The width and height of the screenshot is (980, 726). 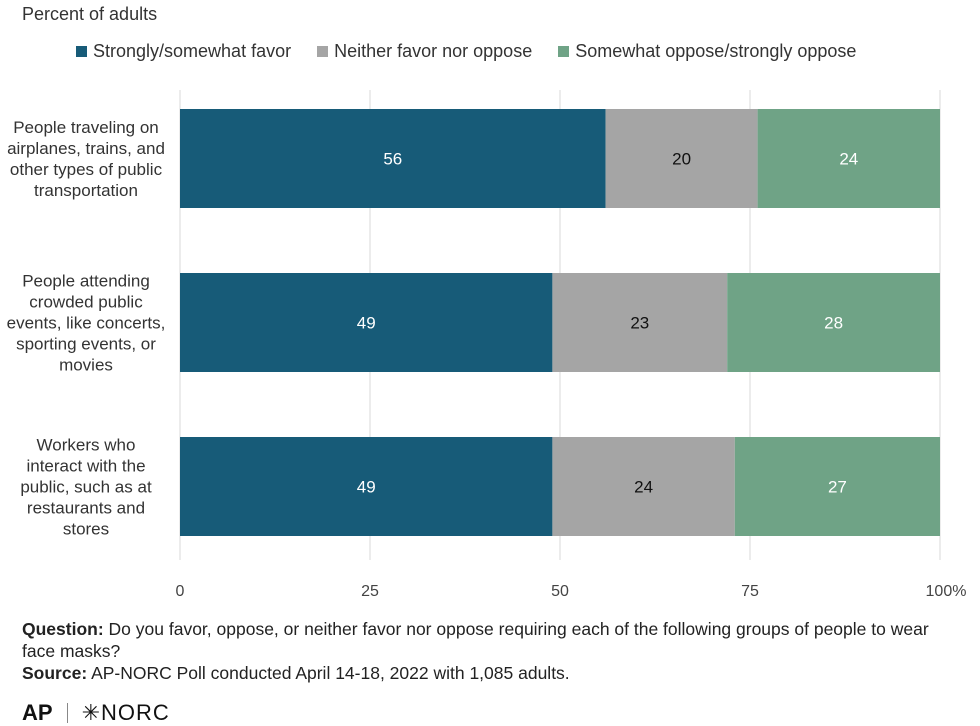 I want to click on category-label-2-line-2: public, such as at, so click(x=86, y=487).